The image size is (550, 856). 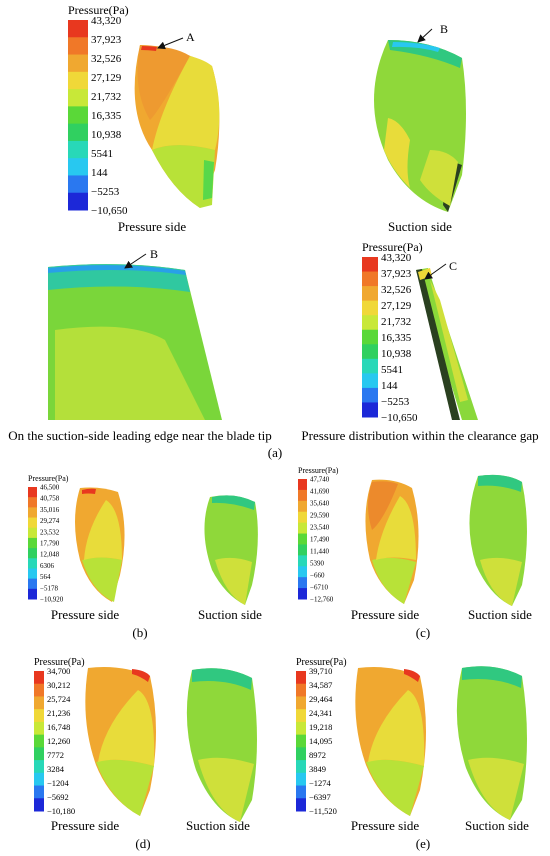 I want to click on legend-e-title: Pressure(Pa), so click(x=321, y=662).